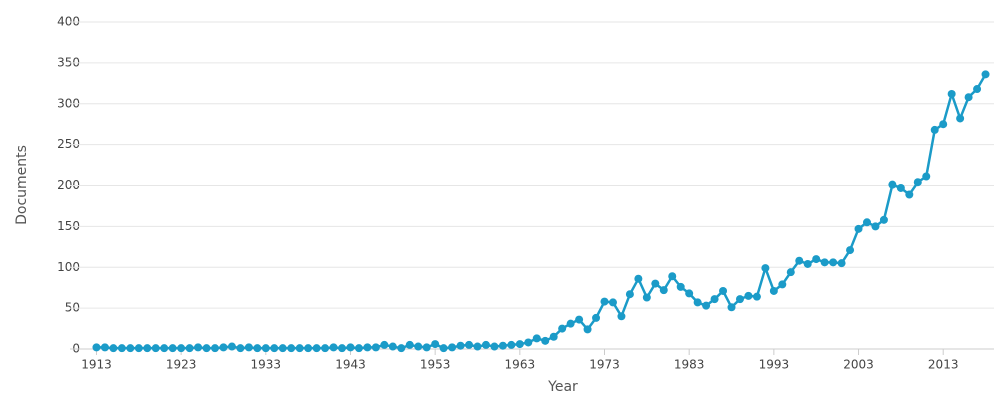 The width and height of the screenshot is (1000, 410). I want to click on x-tick-label: 1923, so click(181, 365).